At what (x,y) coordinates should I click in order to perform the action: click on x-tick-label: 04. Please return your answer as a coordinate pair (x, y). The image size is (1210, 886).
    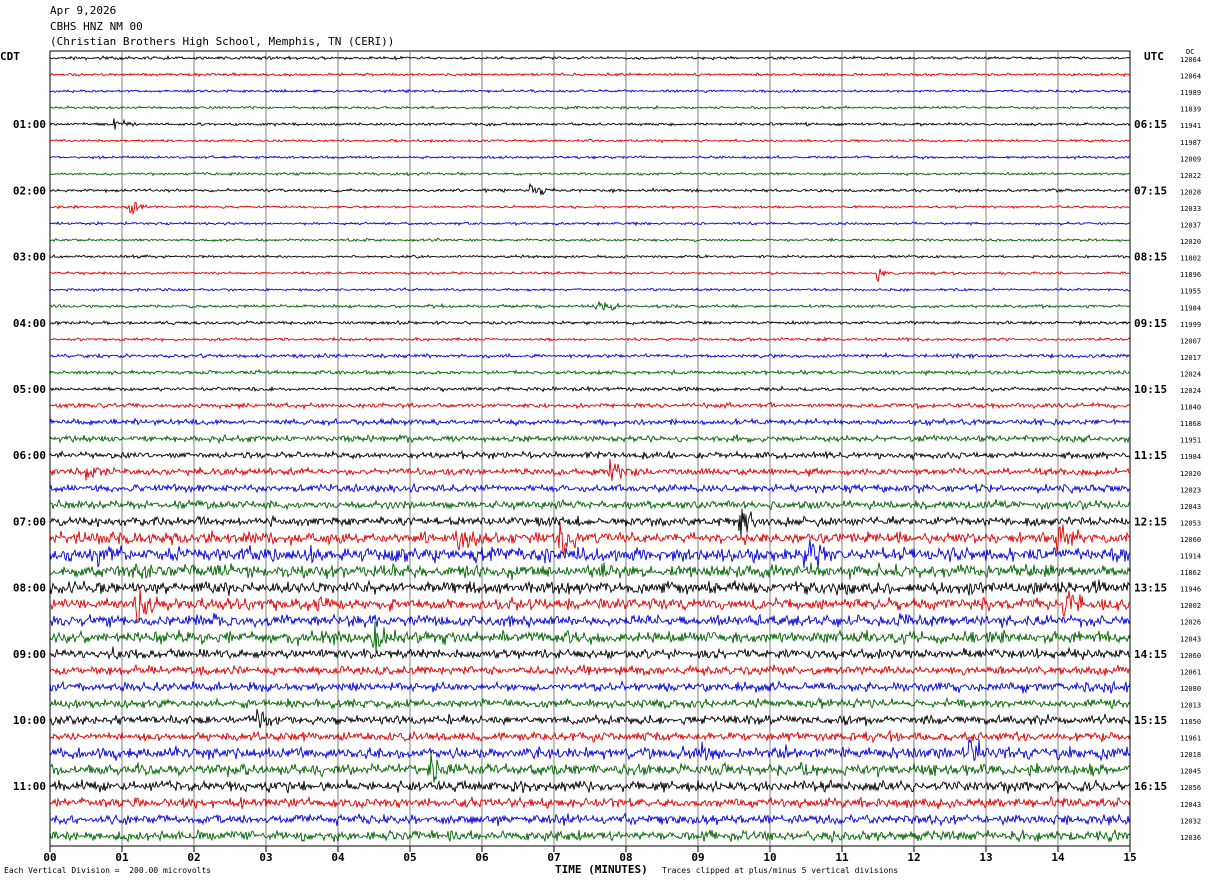
    Looking at the image, I should click on (338, 857).